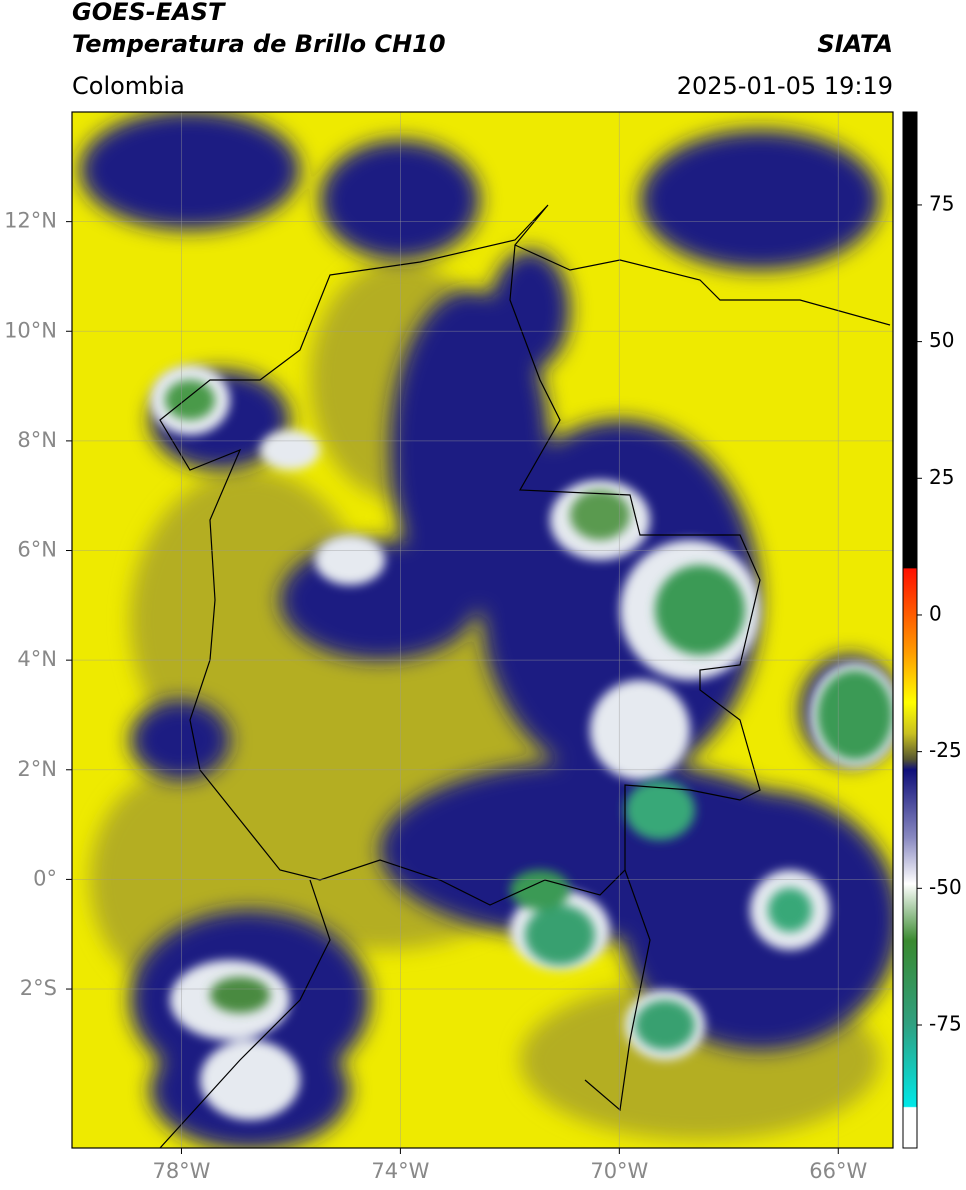 This screenshot has height=1190, width=966. Describe the element at coordinates (259, 44) in the screenshot. I see `product-title: Temperatura de Brillo CH10` at that location.